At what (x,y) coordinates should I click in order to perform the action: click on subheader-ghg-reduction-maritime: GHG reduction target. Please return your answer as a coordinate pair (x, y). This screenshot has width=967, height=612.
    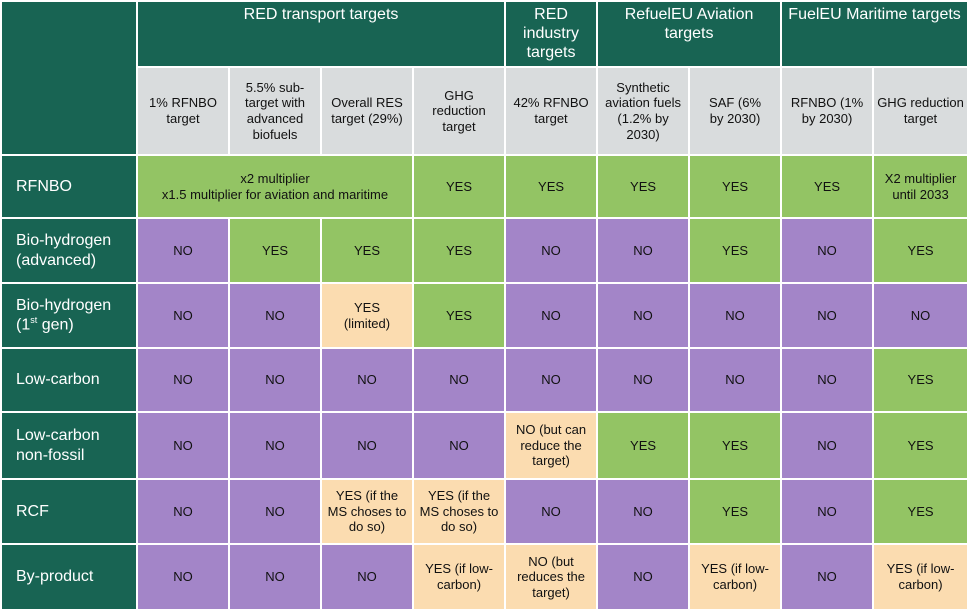
    Looking at the image, I should click on (919, 111).